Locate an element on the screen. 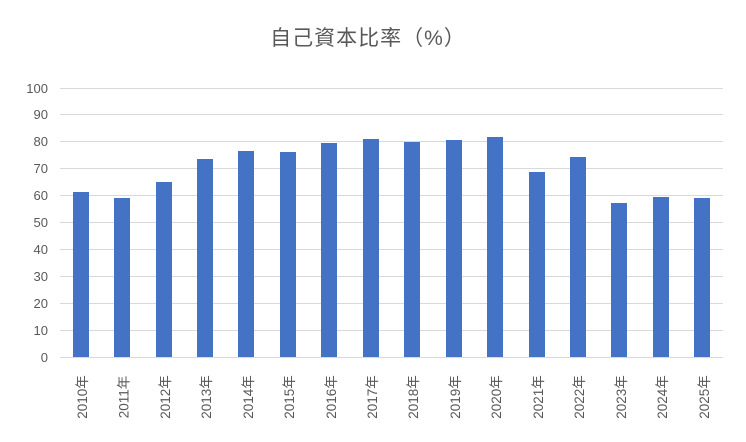 The width and height of the screenshot is (746, 442). y-tick-label: 0 is located at coordinates (44, 357).